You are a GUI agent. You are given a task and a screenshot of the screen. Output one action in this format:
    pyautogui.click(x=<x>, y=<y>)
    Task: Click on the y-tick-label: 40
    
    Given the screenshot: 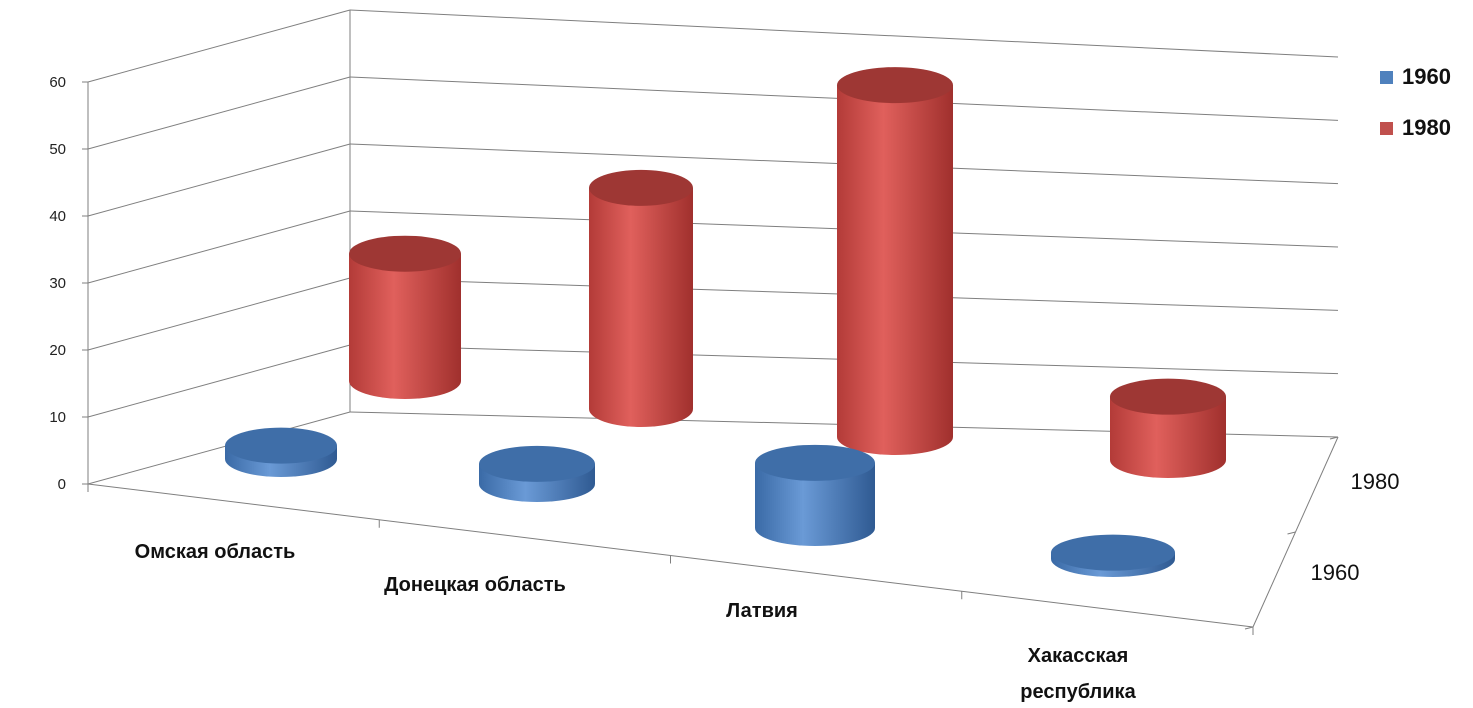 What is the action you would take?
    pyautogui.click(x=57, y=216)
    